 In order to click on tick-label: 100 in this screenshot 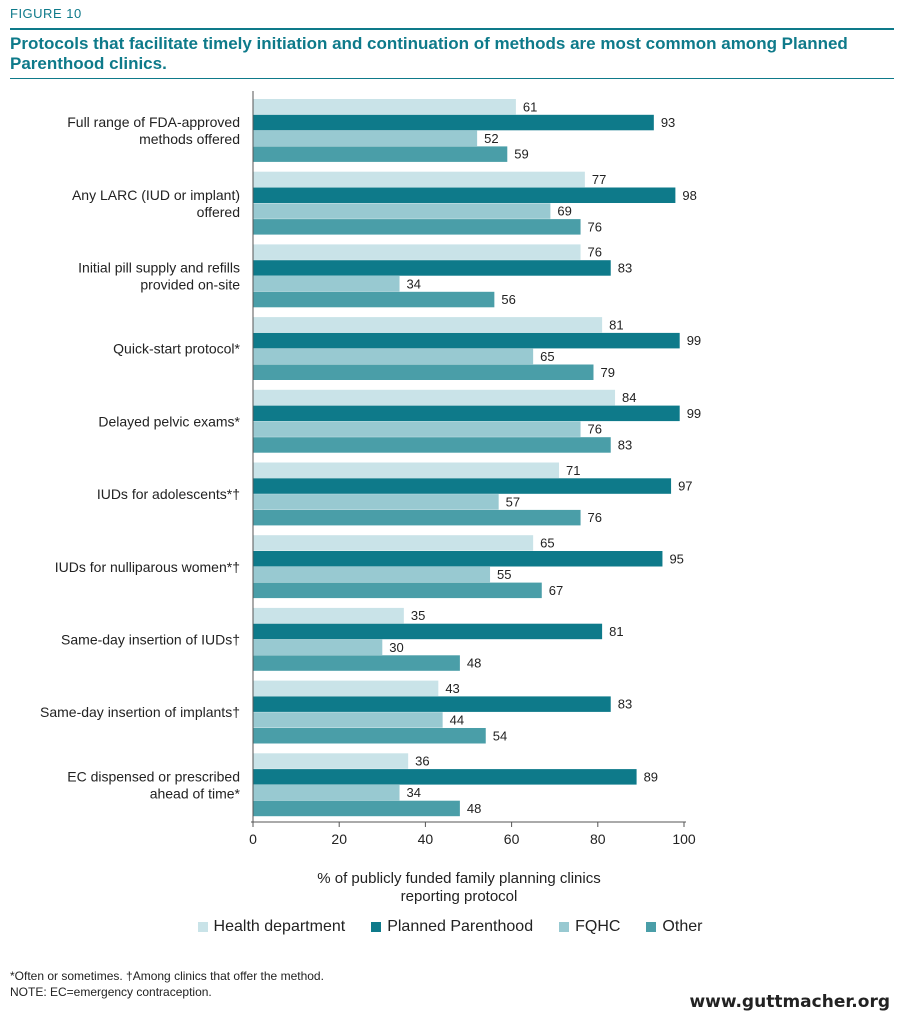, I will do `click(684, 839)`.